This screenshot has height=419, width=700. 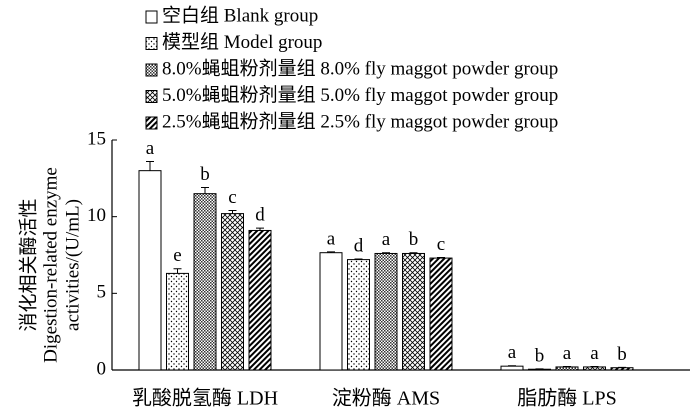 I want to click on x-tick-label: 淀粉酶 AMS, so click(x=386, y=398).